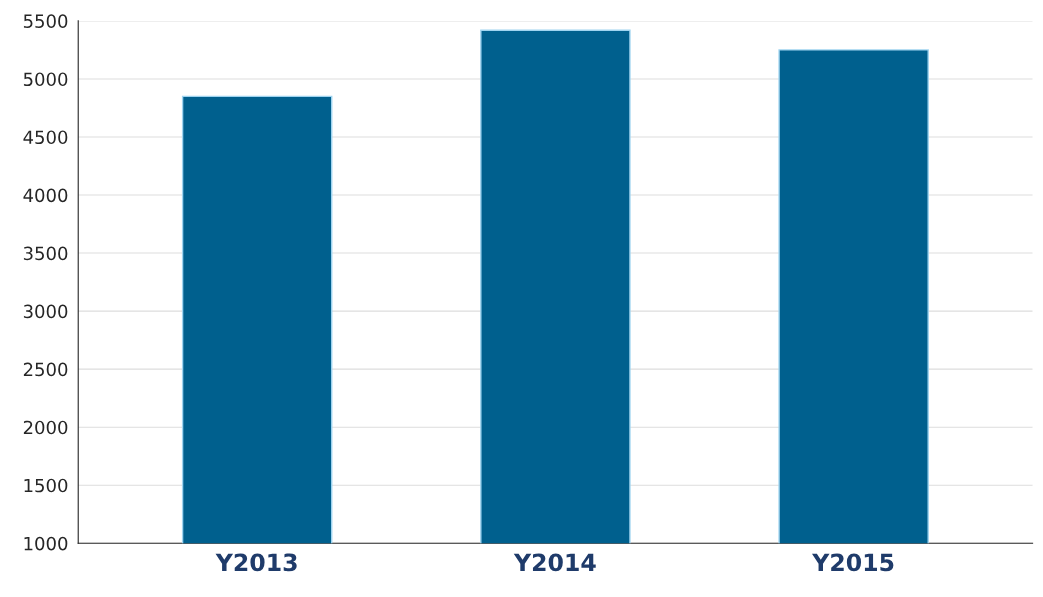 The height and width of the screenshot is (597, 1043). Describe the element at coordinates (45, 311) in the screenshot. I see `y-tick-label: 3000` at that location.